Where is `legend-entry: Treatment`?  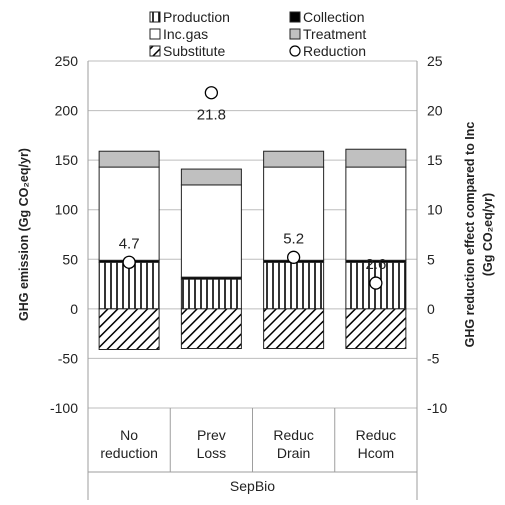
legend-entry: Treatment is located at coordinates (334, 34).